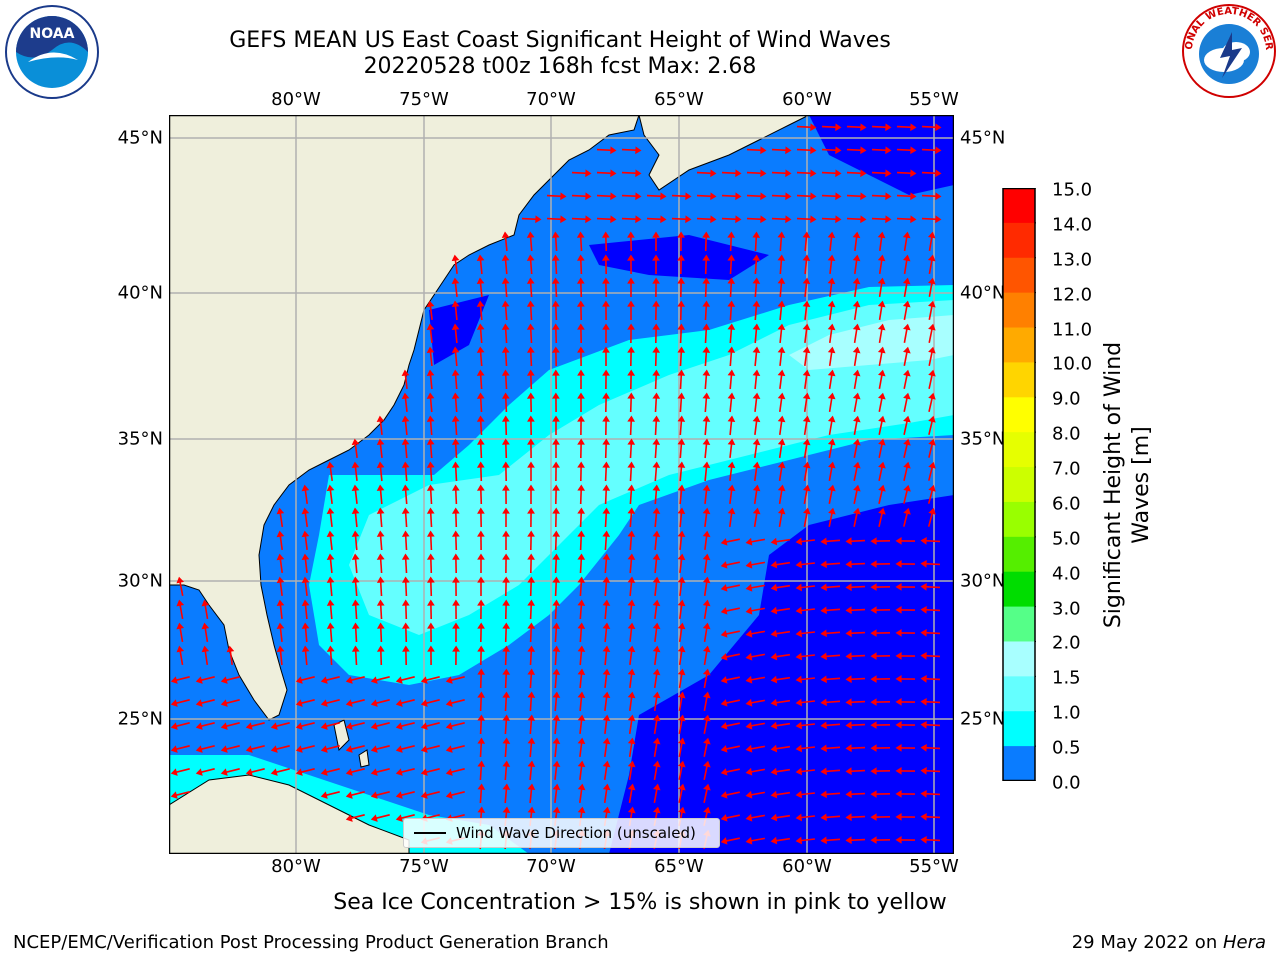 This screenshot has height=960, width=1280. I want to click on lon-tick-bottom-65w: 65°W, so click(679, 866).